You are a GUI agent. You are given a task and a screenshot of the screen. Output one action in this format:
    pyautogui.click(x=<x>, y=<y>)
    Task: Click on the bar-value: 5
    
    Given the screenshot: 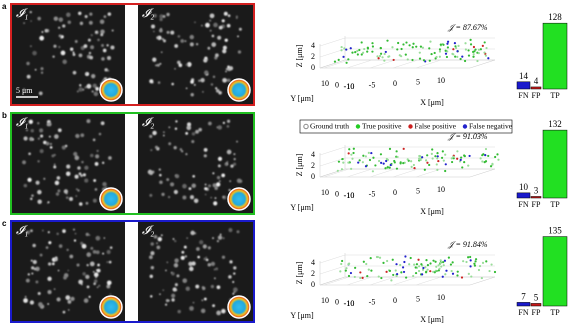 What is the action you would take?
    pyautogui.click(x=536, y=297)
    